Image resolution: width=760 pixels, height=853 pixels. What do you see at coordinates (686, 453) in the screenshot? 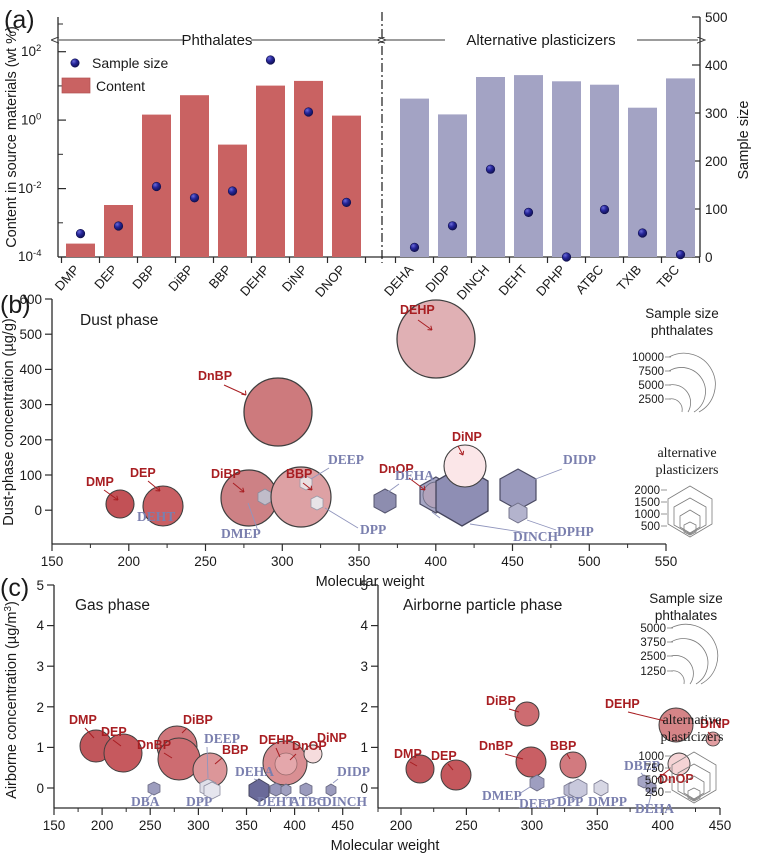
I see `legend-b-alt-title-1: alternative` at bounding box center [686, 453].